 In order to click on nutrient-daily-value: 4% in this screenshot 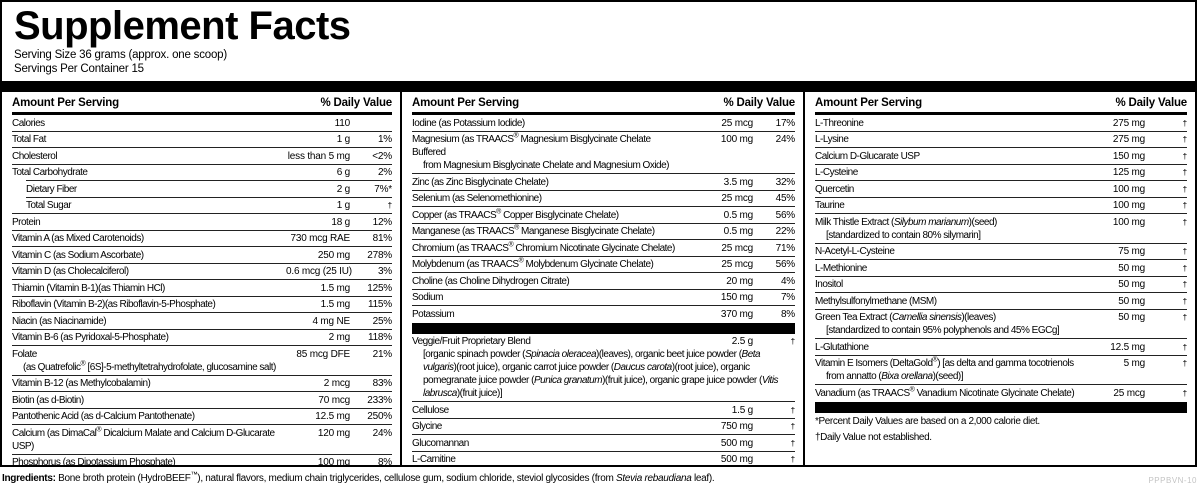, I will do `click(787, 281)`.